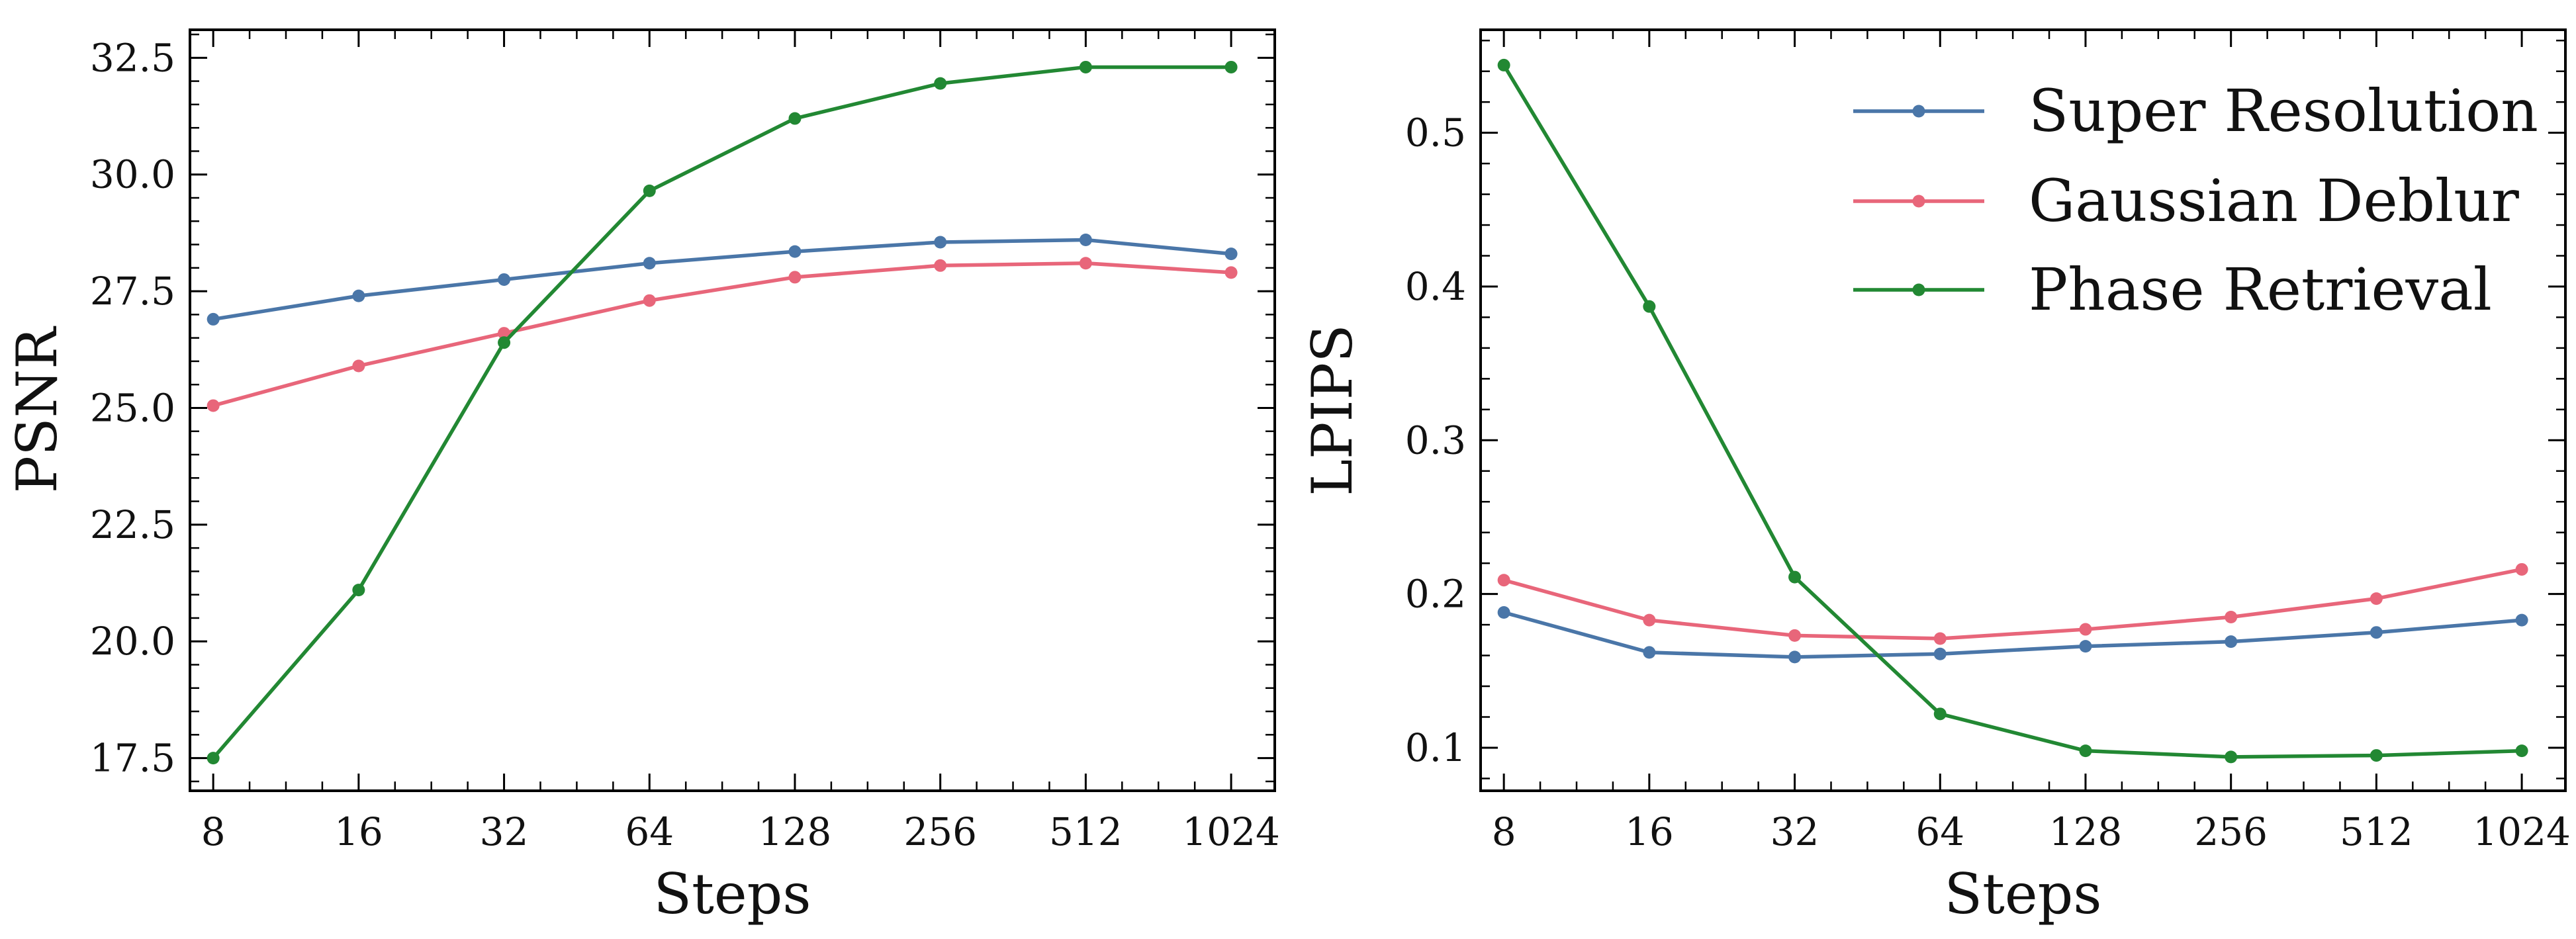 The image size is (2576, 939). I want to click on y-tick-label: 0.3, so click(1436, 440).